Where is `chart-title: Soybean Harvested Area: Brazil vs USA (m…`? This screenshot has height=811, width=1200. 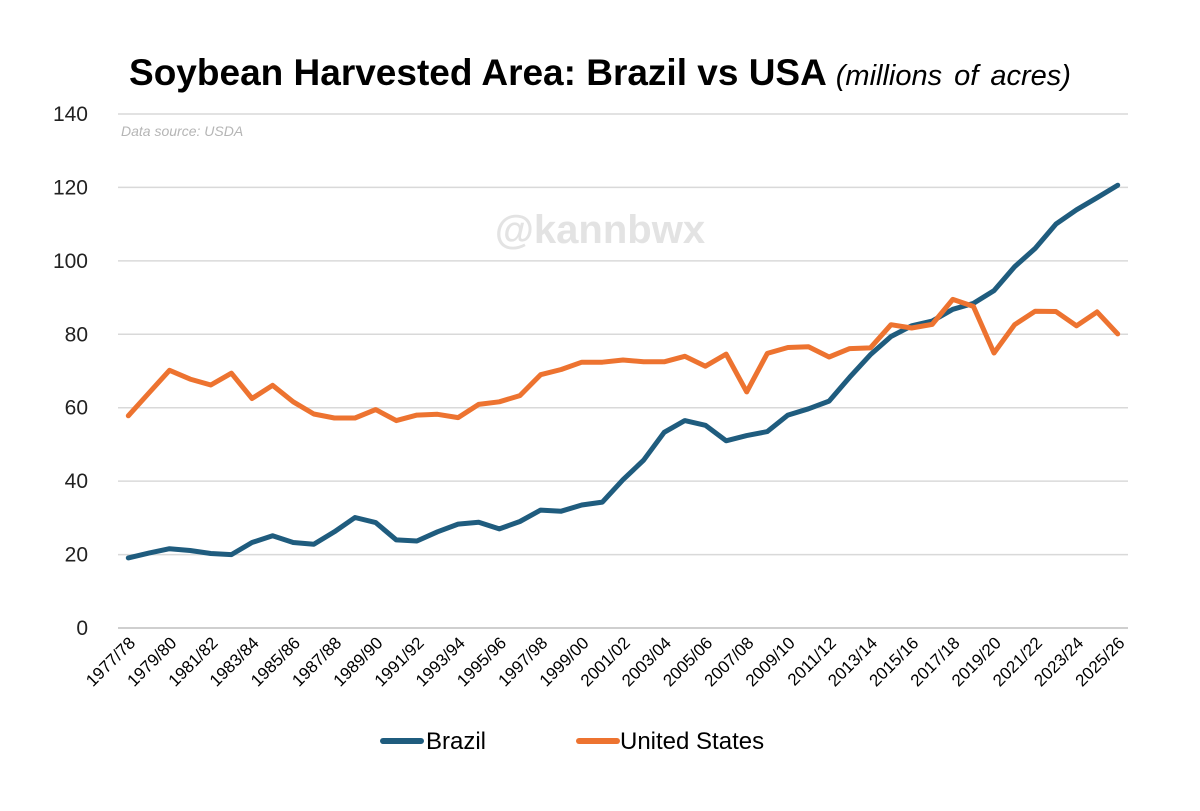 chart-title: Soybean Harvested Area: Brazil vs USA (m… is located at coordinates (600, 73).